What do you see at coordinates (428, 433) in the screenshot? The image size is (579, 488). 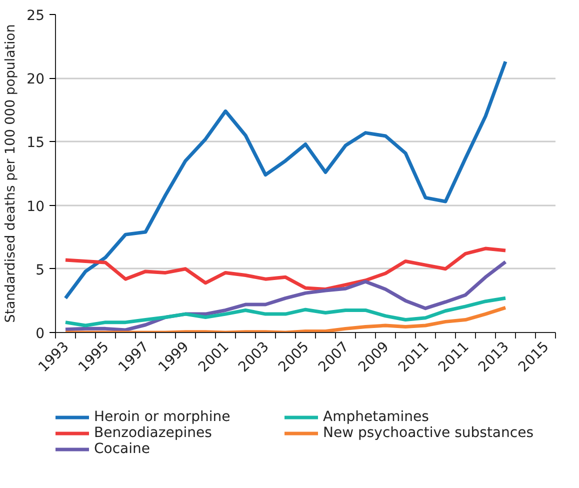 I see `legend-label: New psychoactive substances` at bounding box center [428, 433].